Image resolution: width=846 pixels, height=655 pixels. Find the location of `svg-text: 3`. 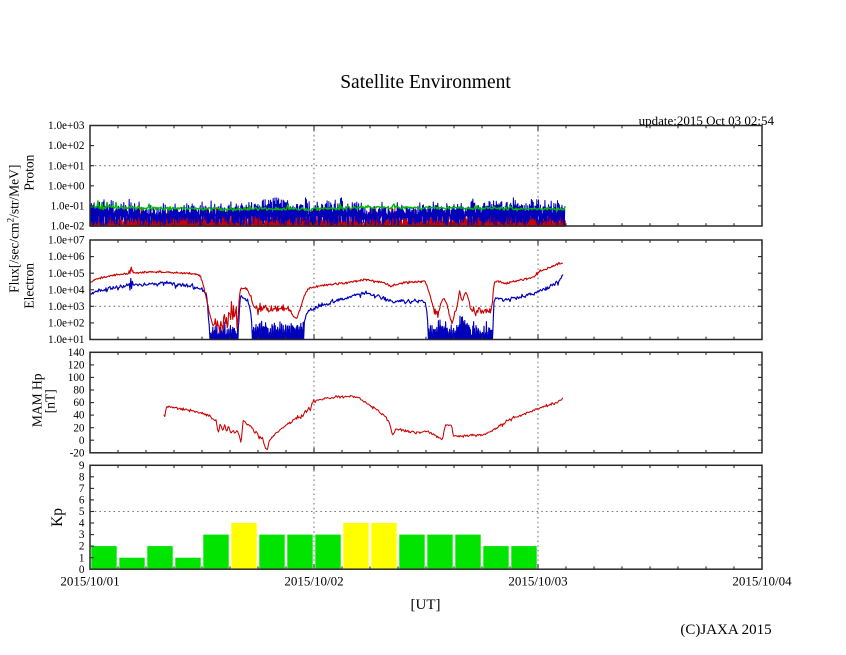

svg-text: 3 is located at coordinates (82, 535).